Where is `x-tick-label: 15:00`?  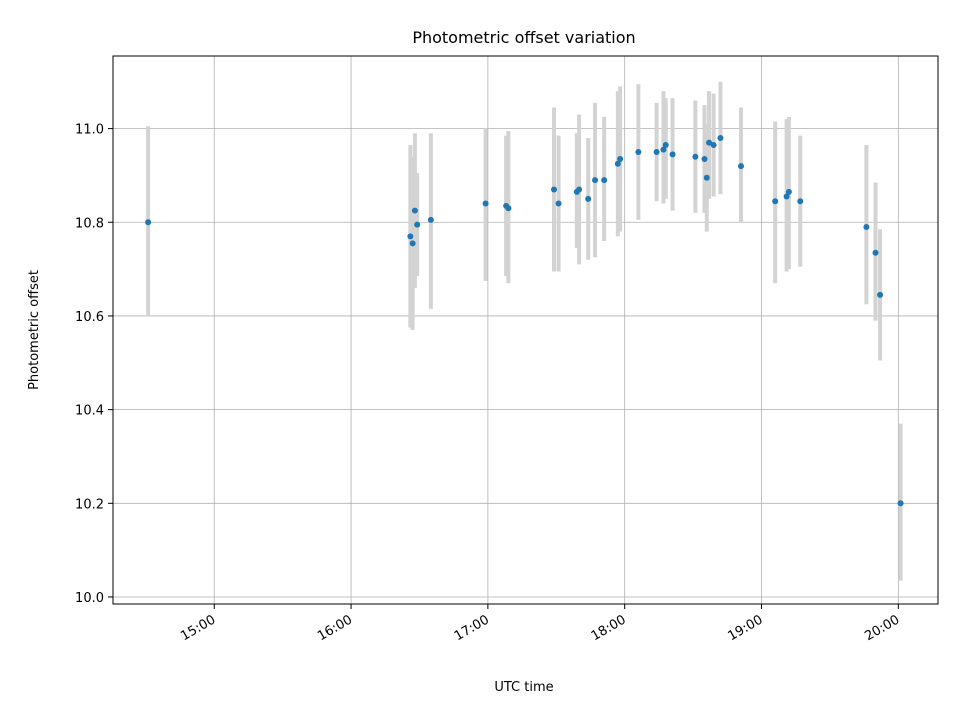 x-tick-label: 15:00 is located at coordinates (198, 628).